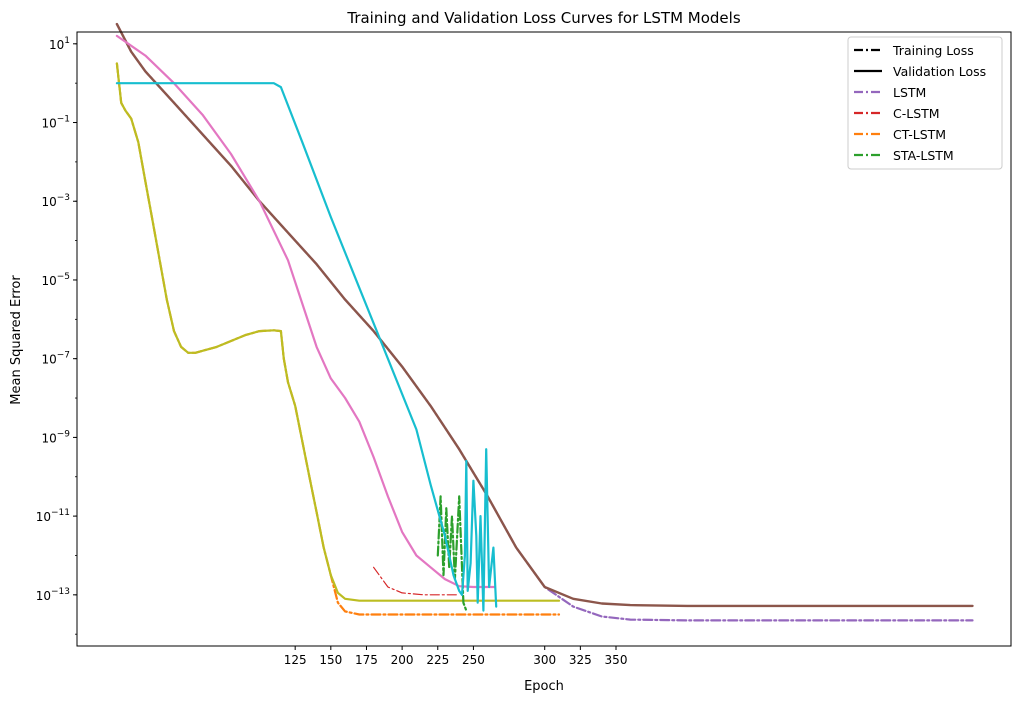 This screenshot has width=1018, height=701. Describe the element at coordinates (53, 516) in the screenshot. I see `y-tick-label: 10⁻¹¹` at that location.